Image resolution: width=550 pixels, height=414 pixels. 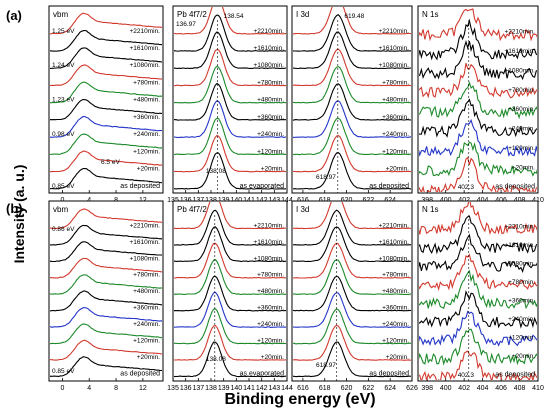 I want to click on series-label: +480min., so click(x=270, y=100).